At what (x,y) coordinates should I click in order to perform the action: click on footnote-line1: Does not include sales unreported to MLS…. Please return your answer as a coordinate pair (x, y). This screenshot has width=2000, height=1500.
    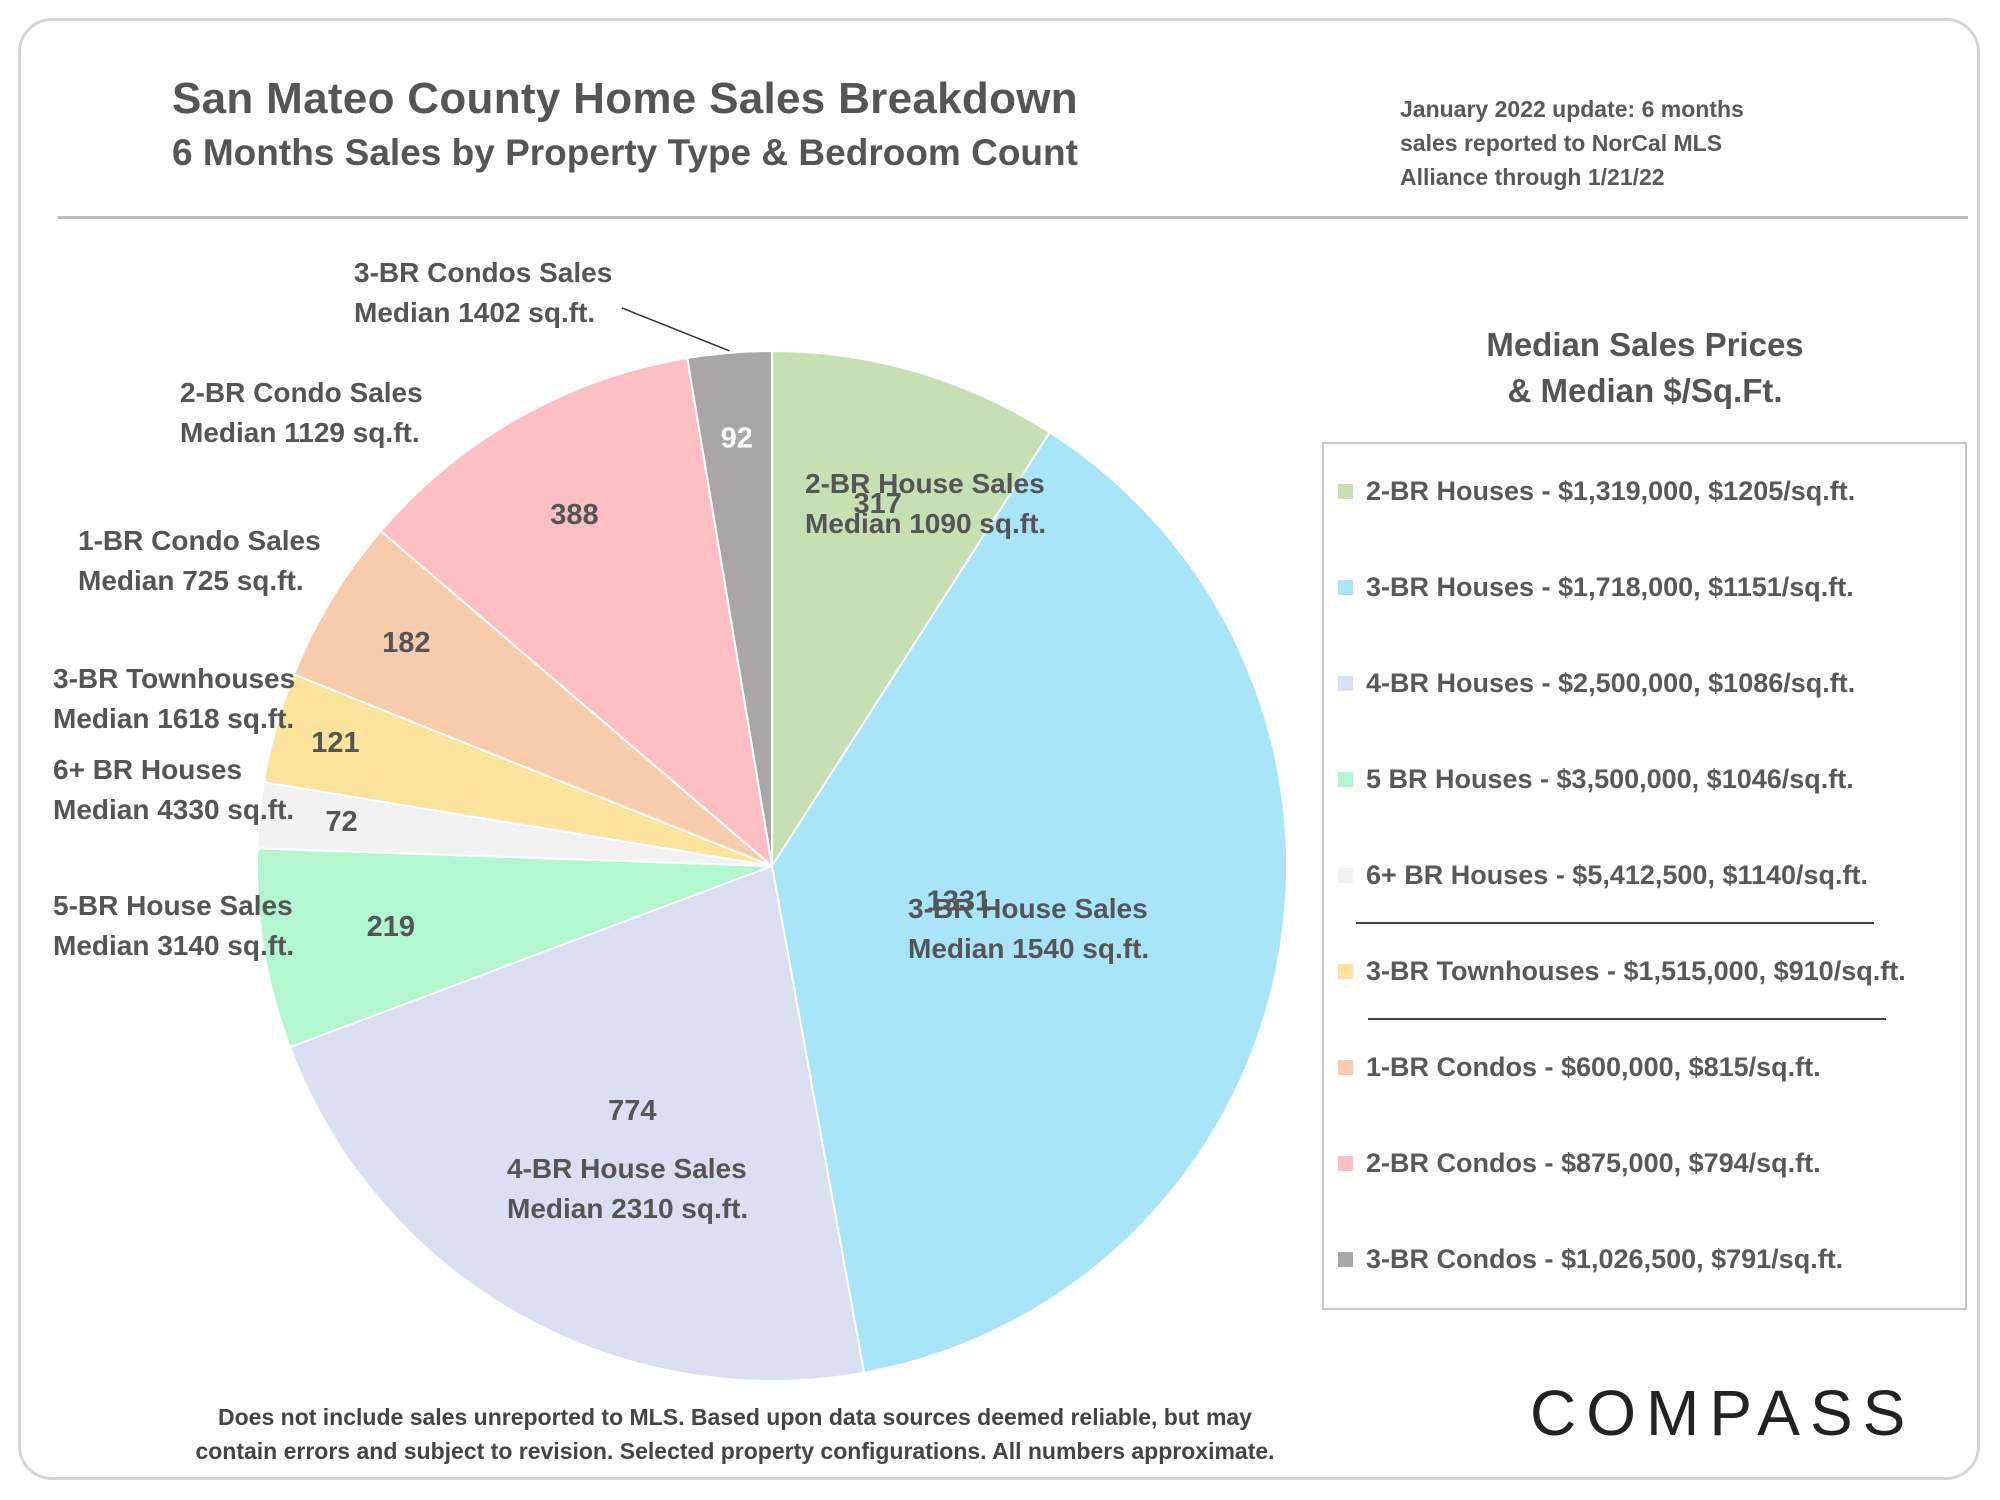
    Looking at the image, I should click on (735, 1417).